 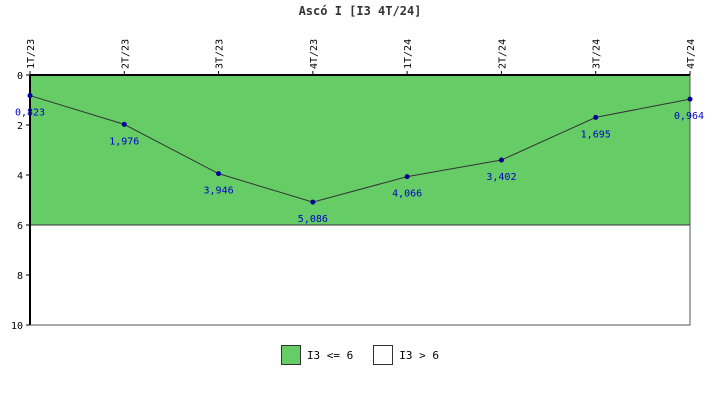 I want to click on y-tick-label: 0, so click(x=20, y=76).